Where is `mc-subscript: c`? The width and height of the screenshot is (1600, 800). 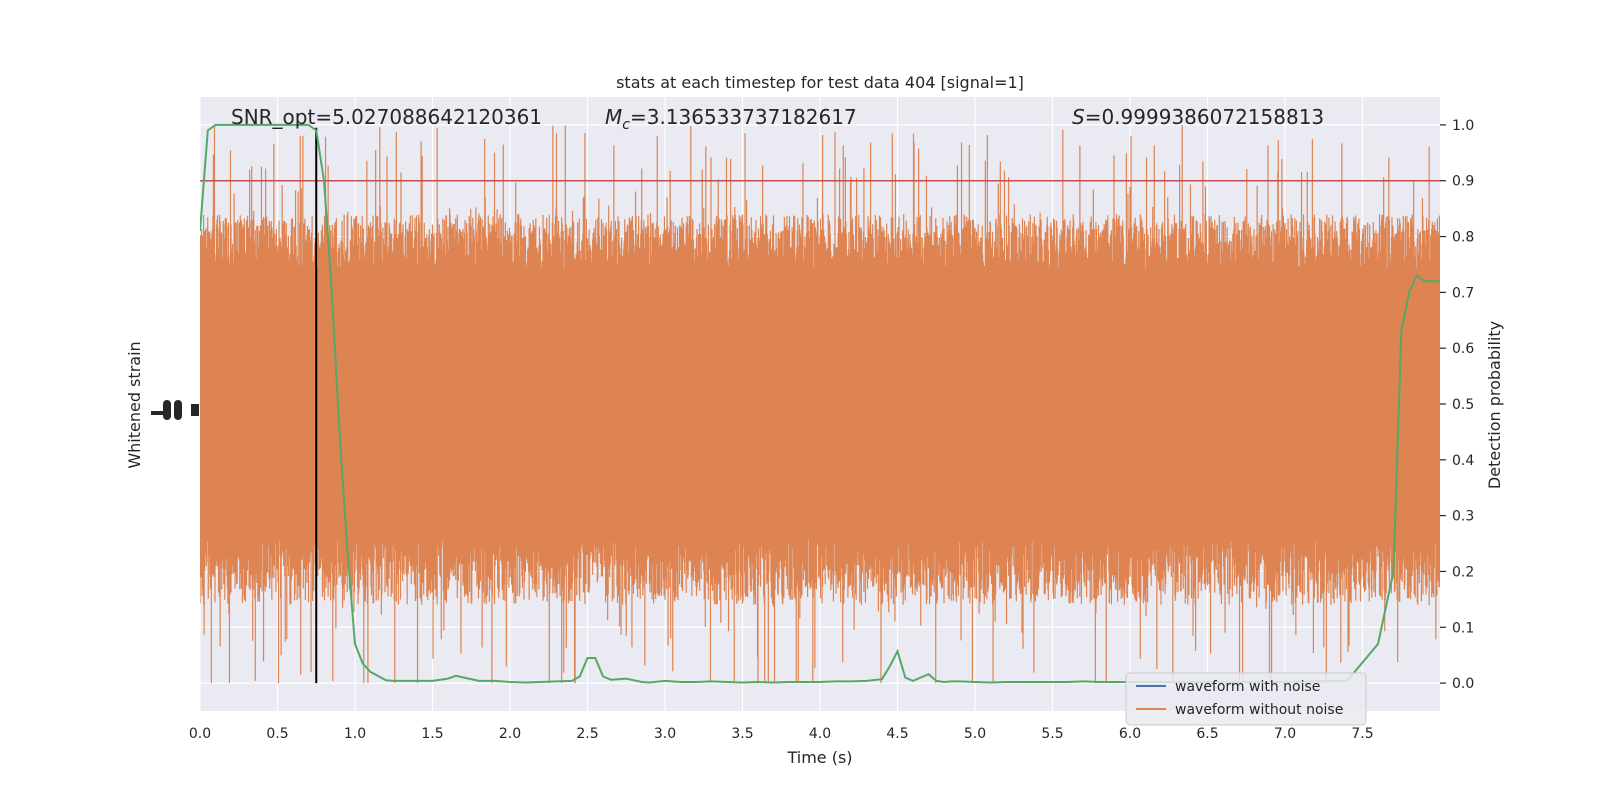 mc-subscript: c is located at coordinates (626, 125).